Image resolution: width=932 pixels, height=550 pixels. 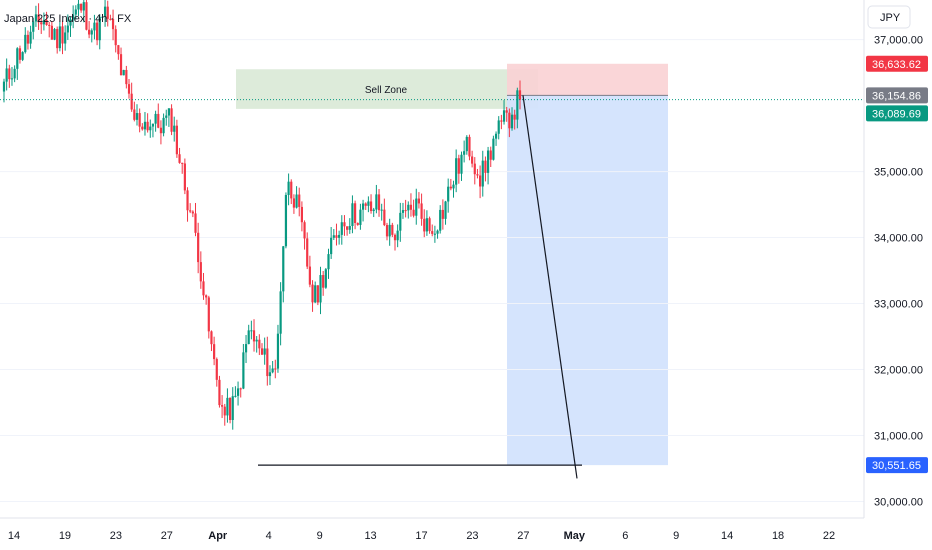 I want to click on currency-label: JPY, so click(x=890, y=18).